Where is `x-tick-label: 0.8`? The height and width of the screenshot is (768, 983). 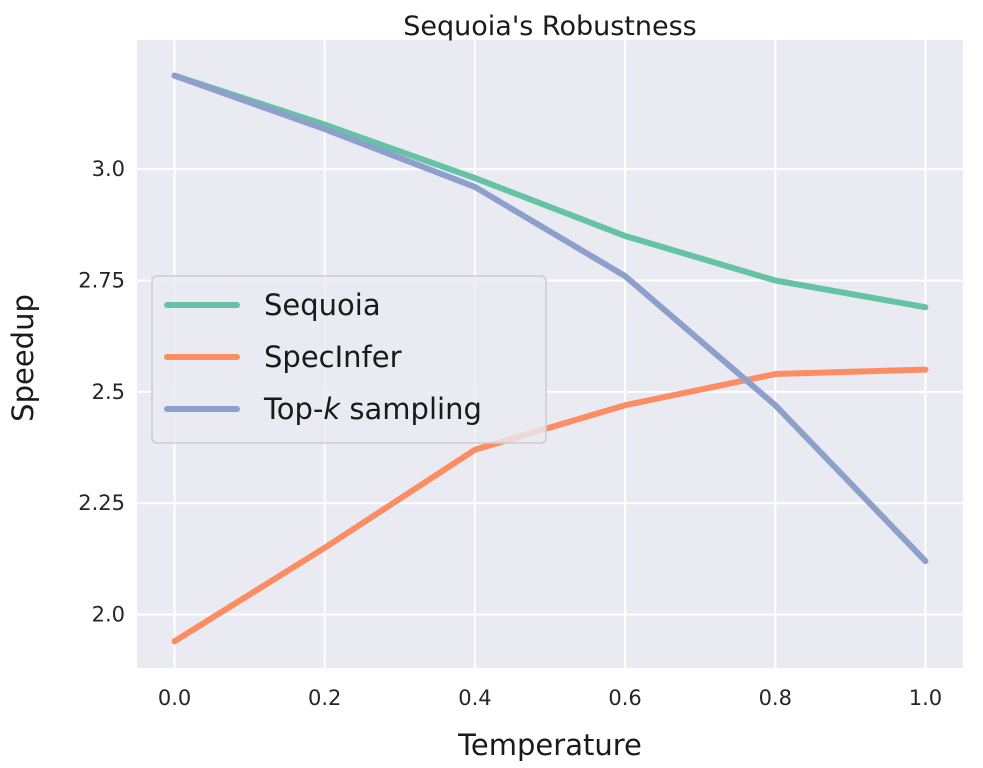
x-tick-label: 0.8 is located at coordinates (775, 698).